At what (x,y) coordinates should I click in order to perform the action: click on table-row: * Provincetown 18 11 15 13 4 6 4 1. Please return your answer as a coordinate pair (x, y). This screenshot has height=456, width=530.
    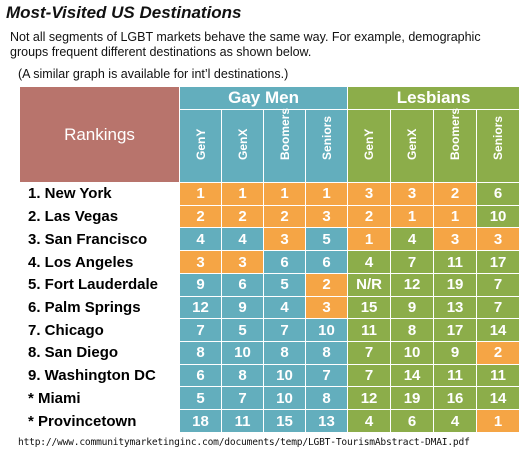
    Looking at the image, I should click on (270, 421).